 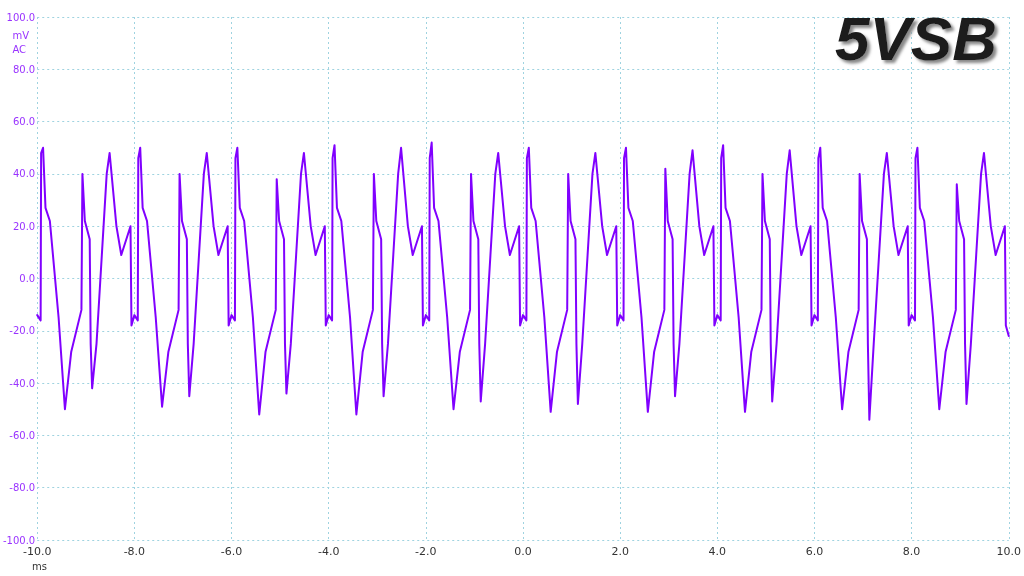 I want to click on x-tick-label: 2.0, so click(x=620, y=551).